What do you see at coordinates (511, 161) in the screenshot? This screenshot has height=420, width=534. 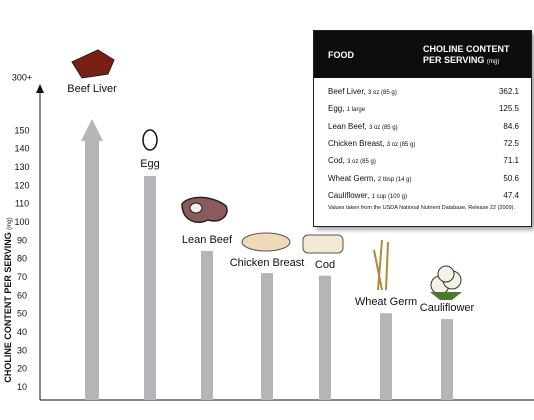 I see `choline-value: 71.1` at bounding box center [511, 161].